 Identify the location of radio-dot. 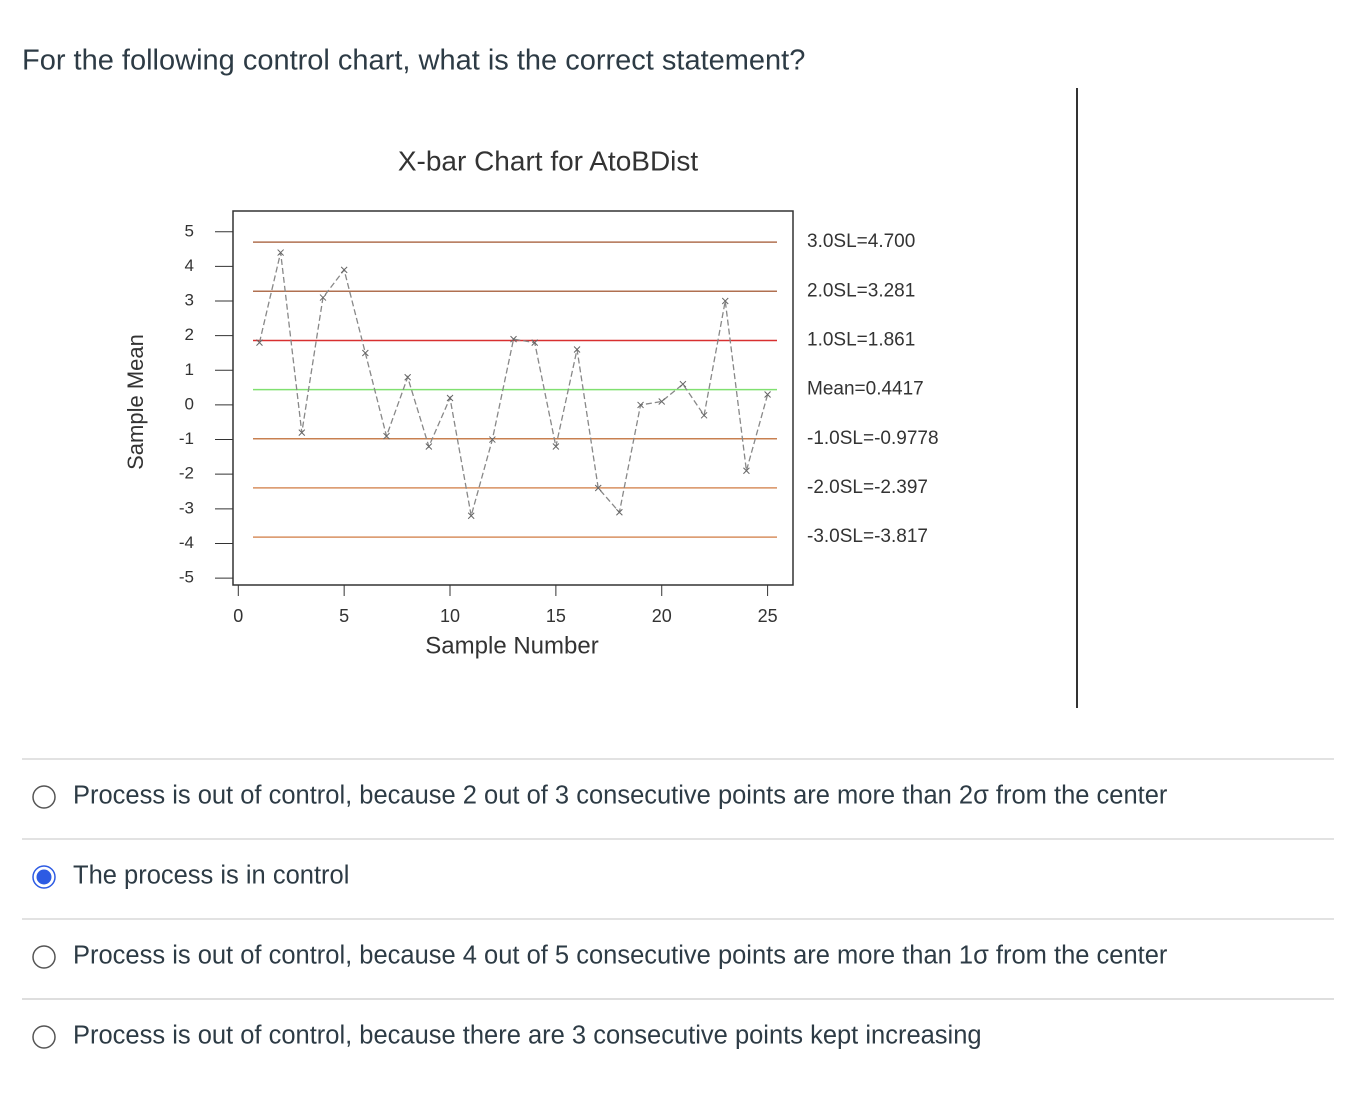
(44, 877).